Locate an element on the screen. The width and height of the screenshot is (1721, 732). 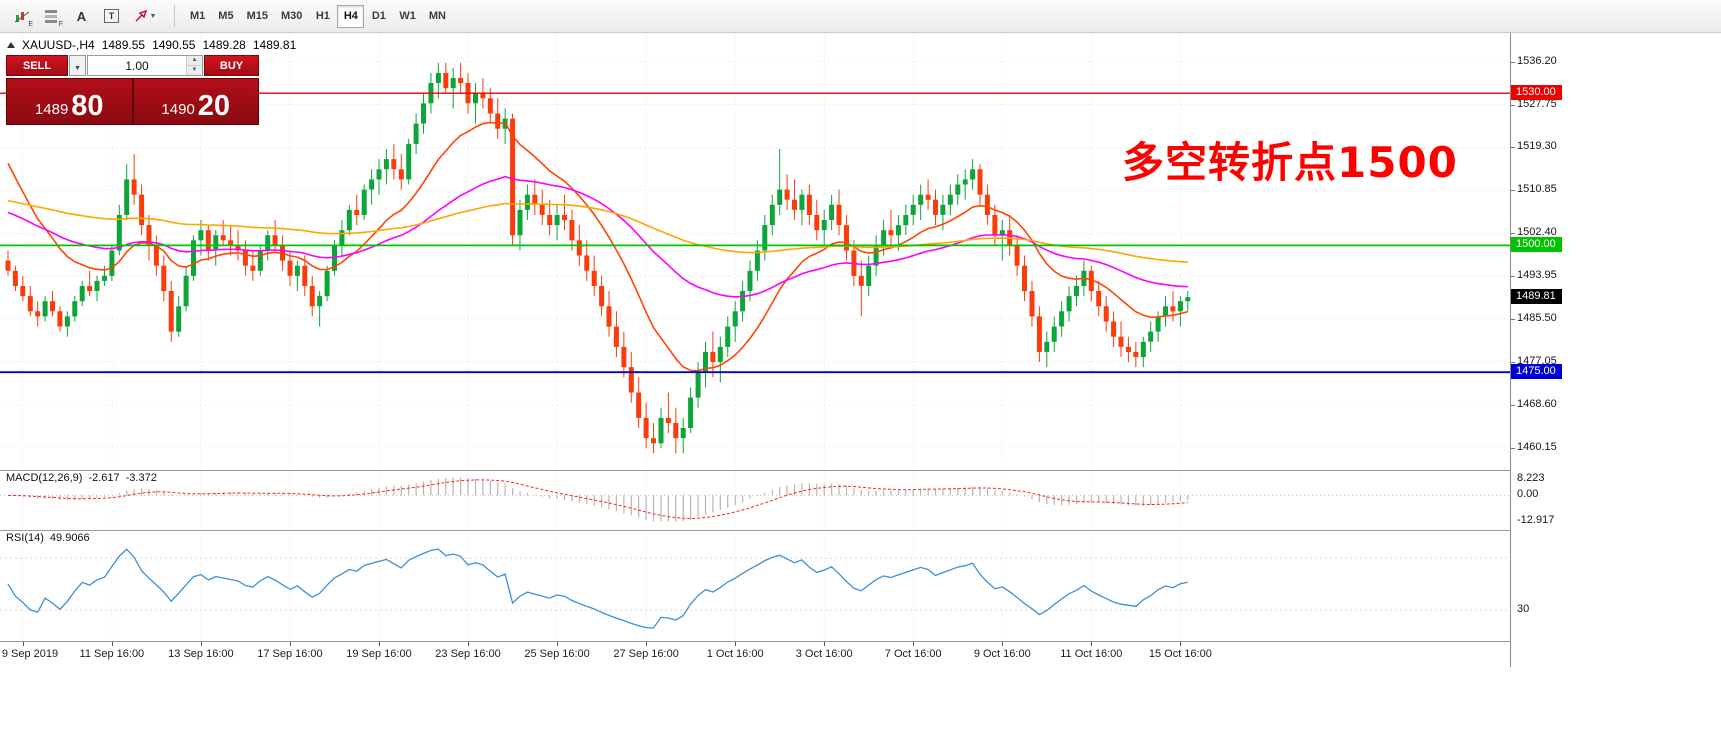
text-label-icon: A is located at coordinates (81, 16).